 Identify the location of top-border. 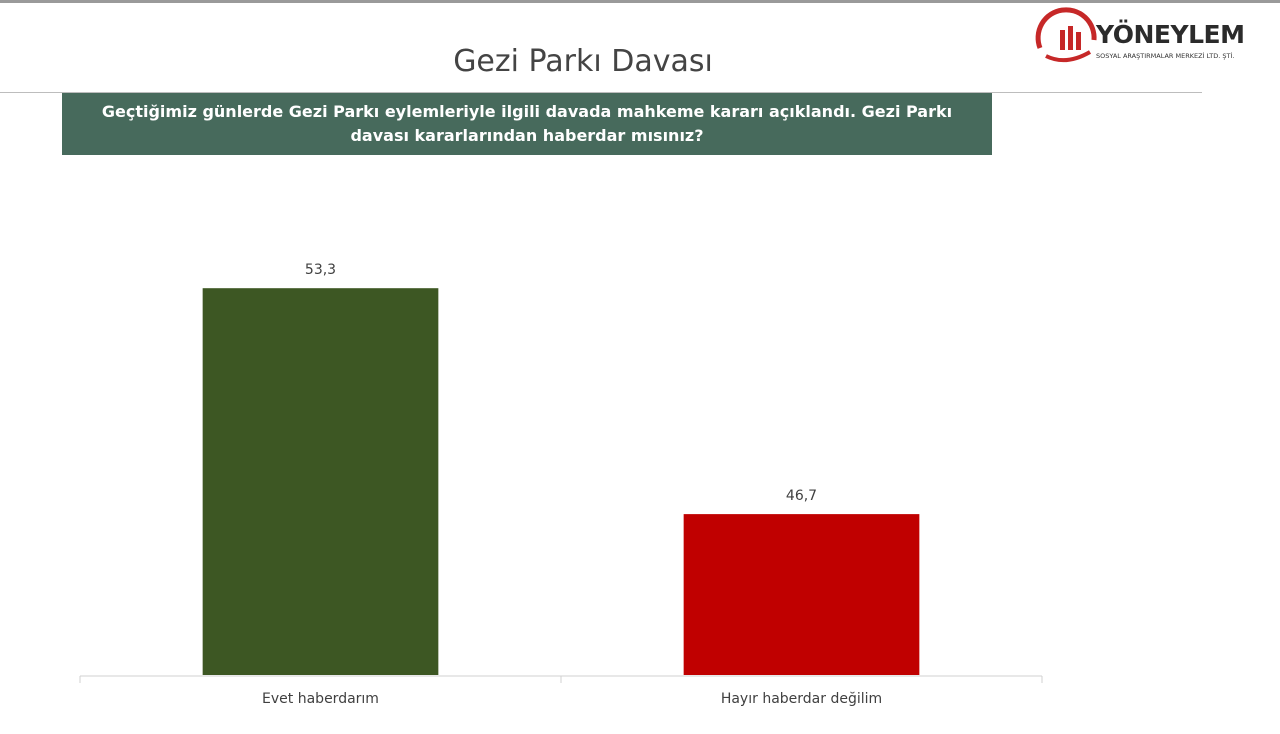
(640, 1).